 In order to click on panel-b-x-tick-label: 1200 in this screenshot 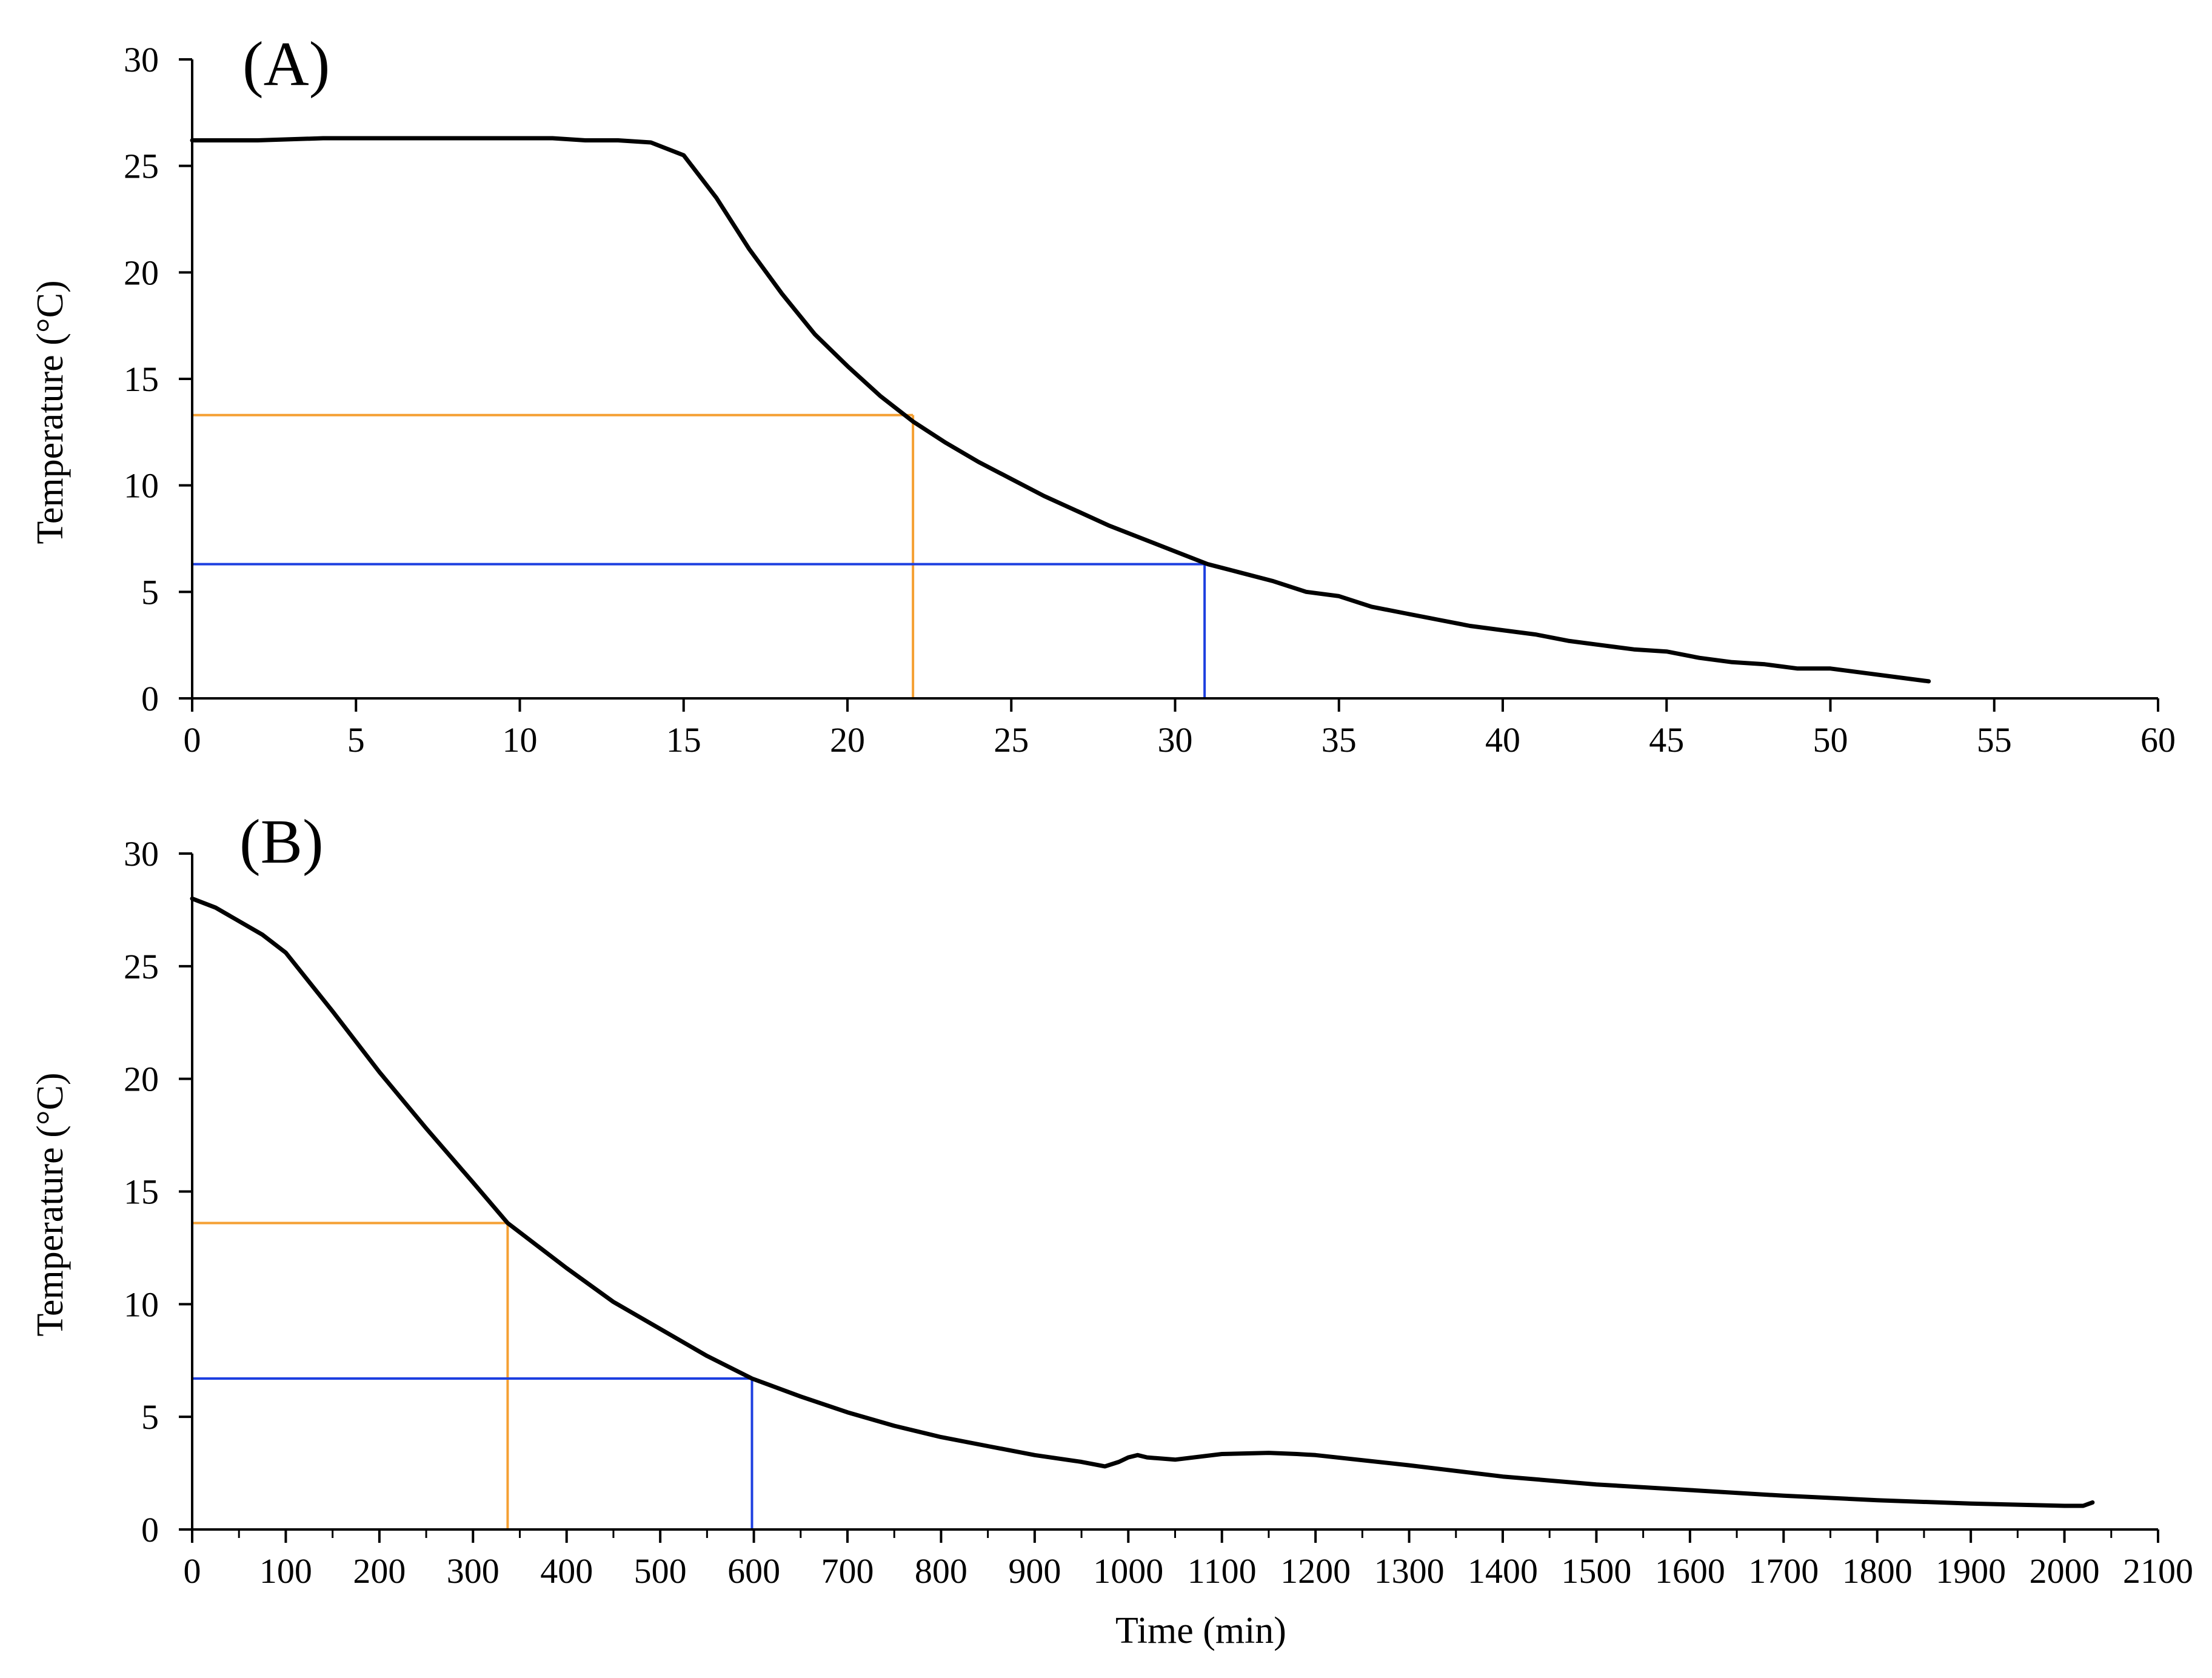, I will do `click(1316, 1571)`.